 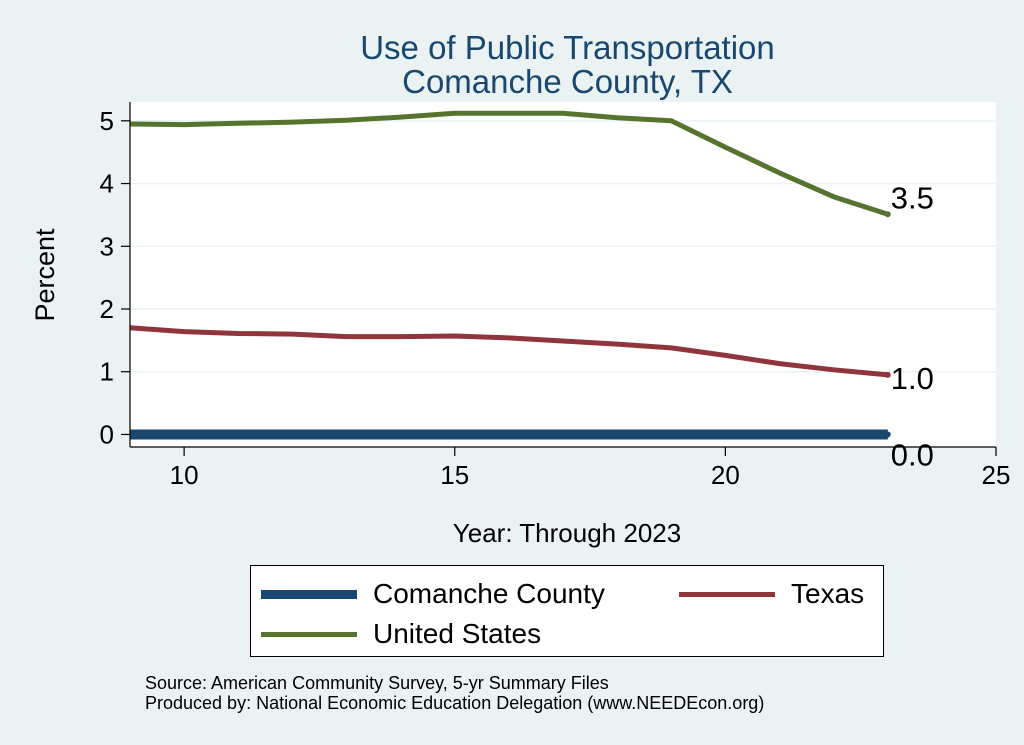 What do you see at coordinates (827, 594) in the screenshot?
I see `legend-label-texas: Texas` at bounding box center [827, 594].